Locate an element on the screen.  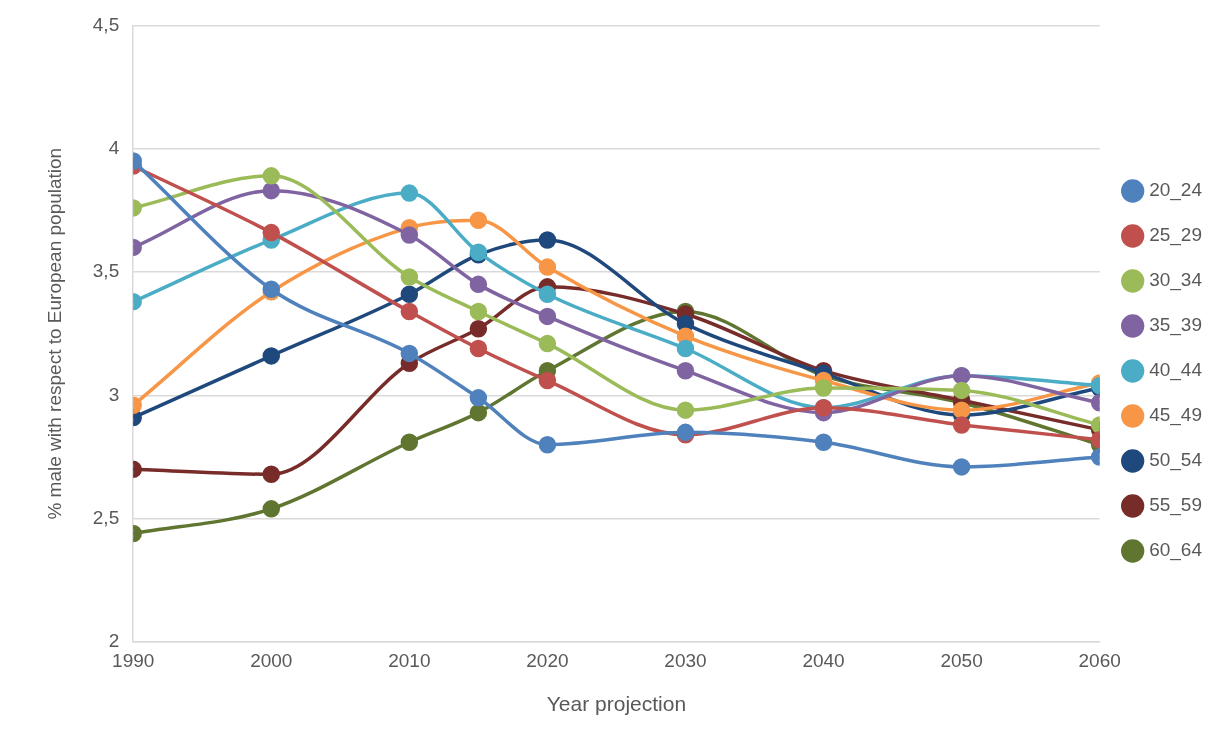
x-tick-label: 2060 is located at coordinates (1099, 660).